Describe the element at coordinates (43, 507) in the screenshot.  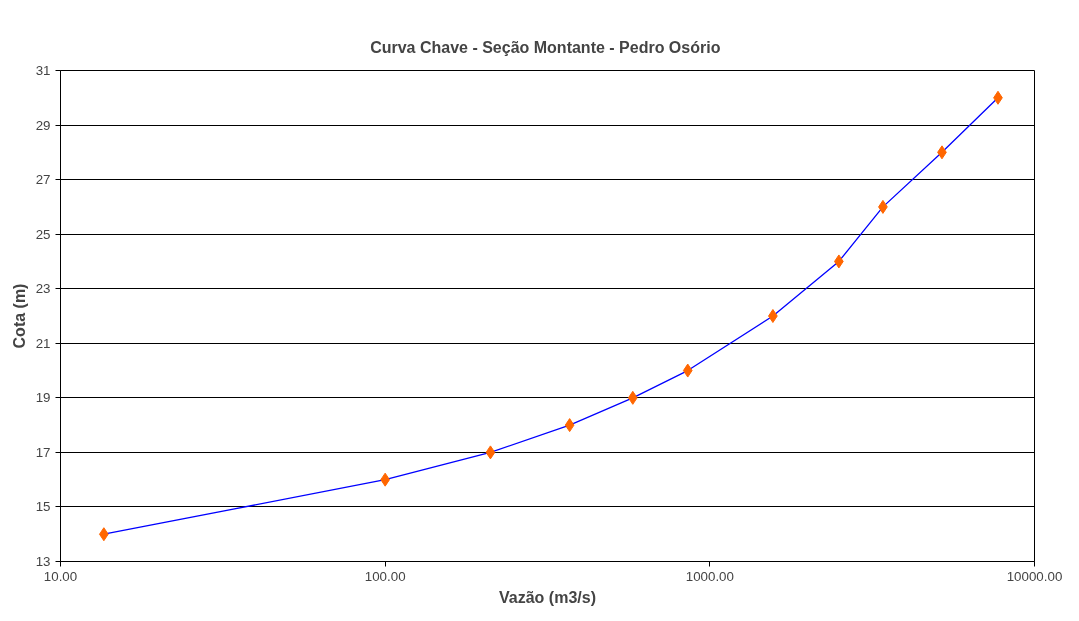
I see `y-tick-label: 15` at that location.